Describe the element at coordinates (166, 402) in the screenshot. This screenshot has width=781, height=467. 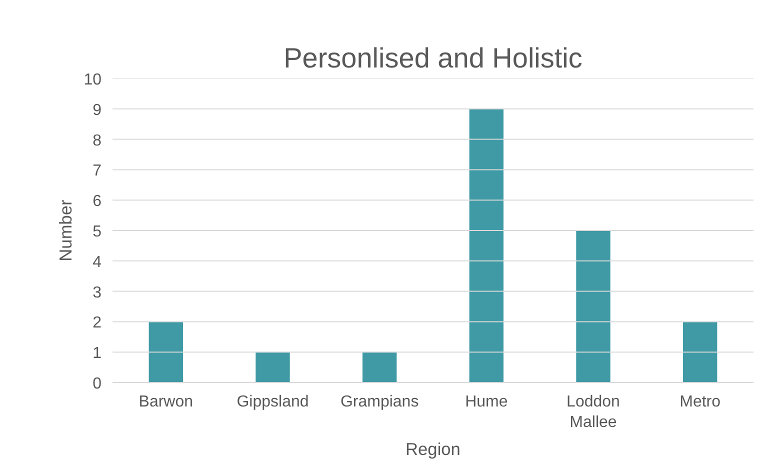
I see `x-tick-label: Barwon` at that location.